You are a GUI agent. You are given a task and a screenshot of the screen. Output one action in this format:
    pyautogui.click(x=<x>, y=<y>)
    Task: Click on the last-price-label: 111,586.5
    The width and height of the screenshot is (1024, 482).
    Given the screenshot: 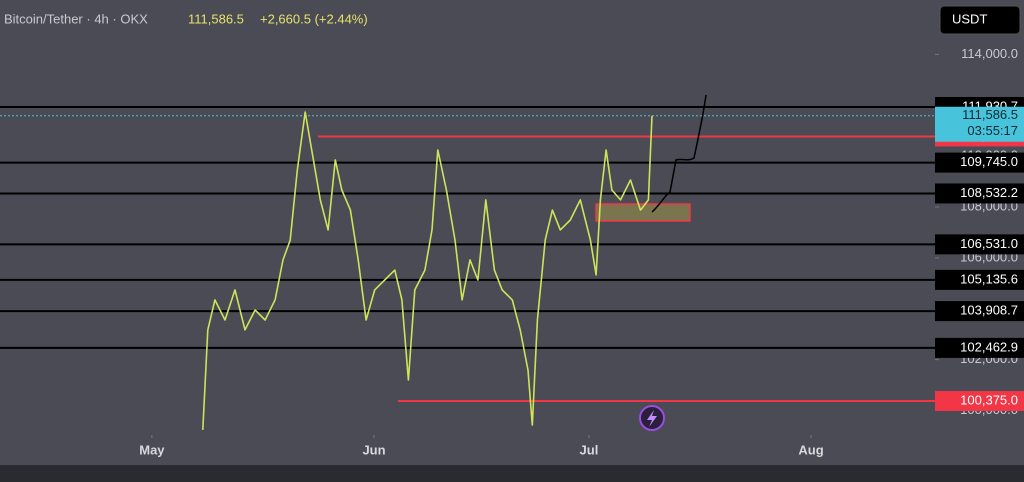 What is the action you would take?
    pyautogui.click(x=990, y=114)
    